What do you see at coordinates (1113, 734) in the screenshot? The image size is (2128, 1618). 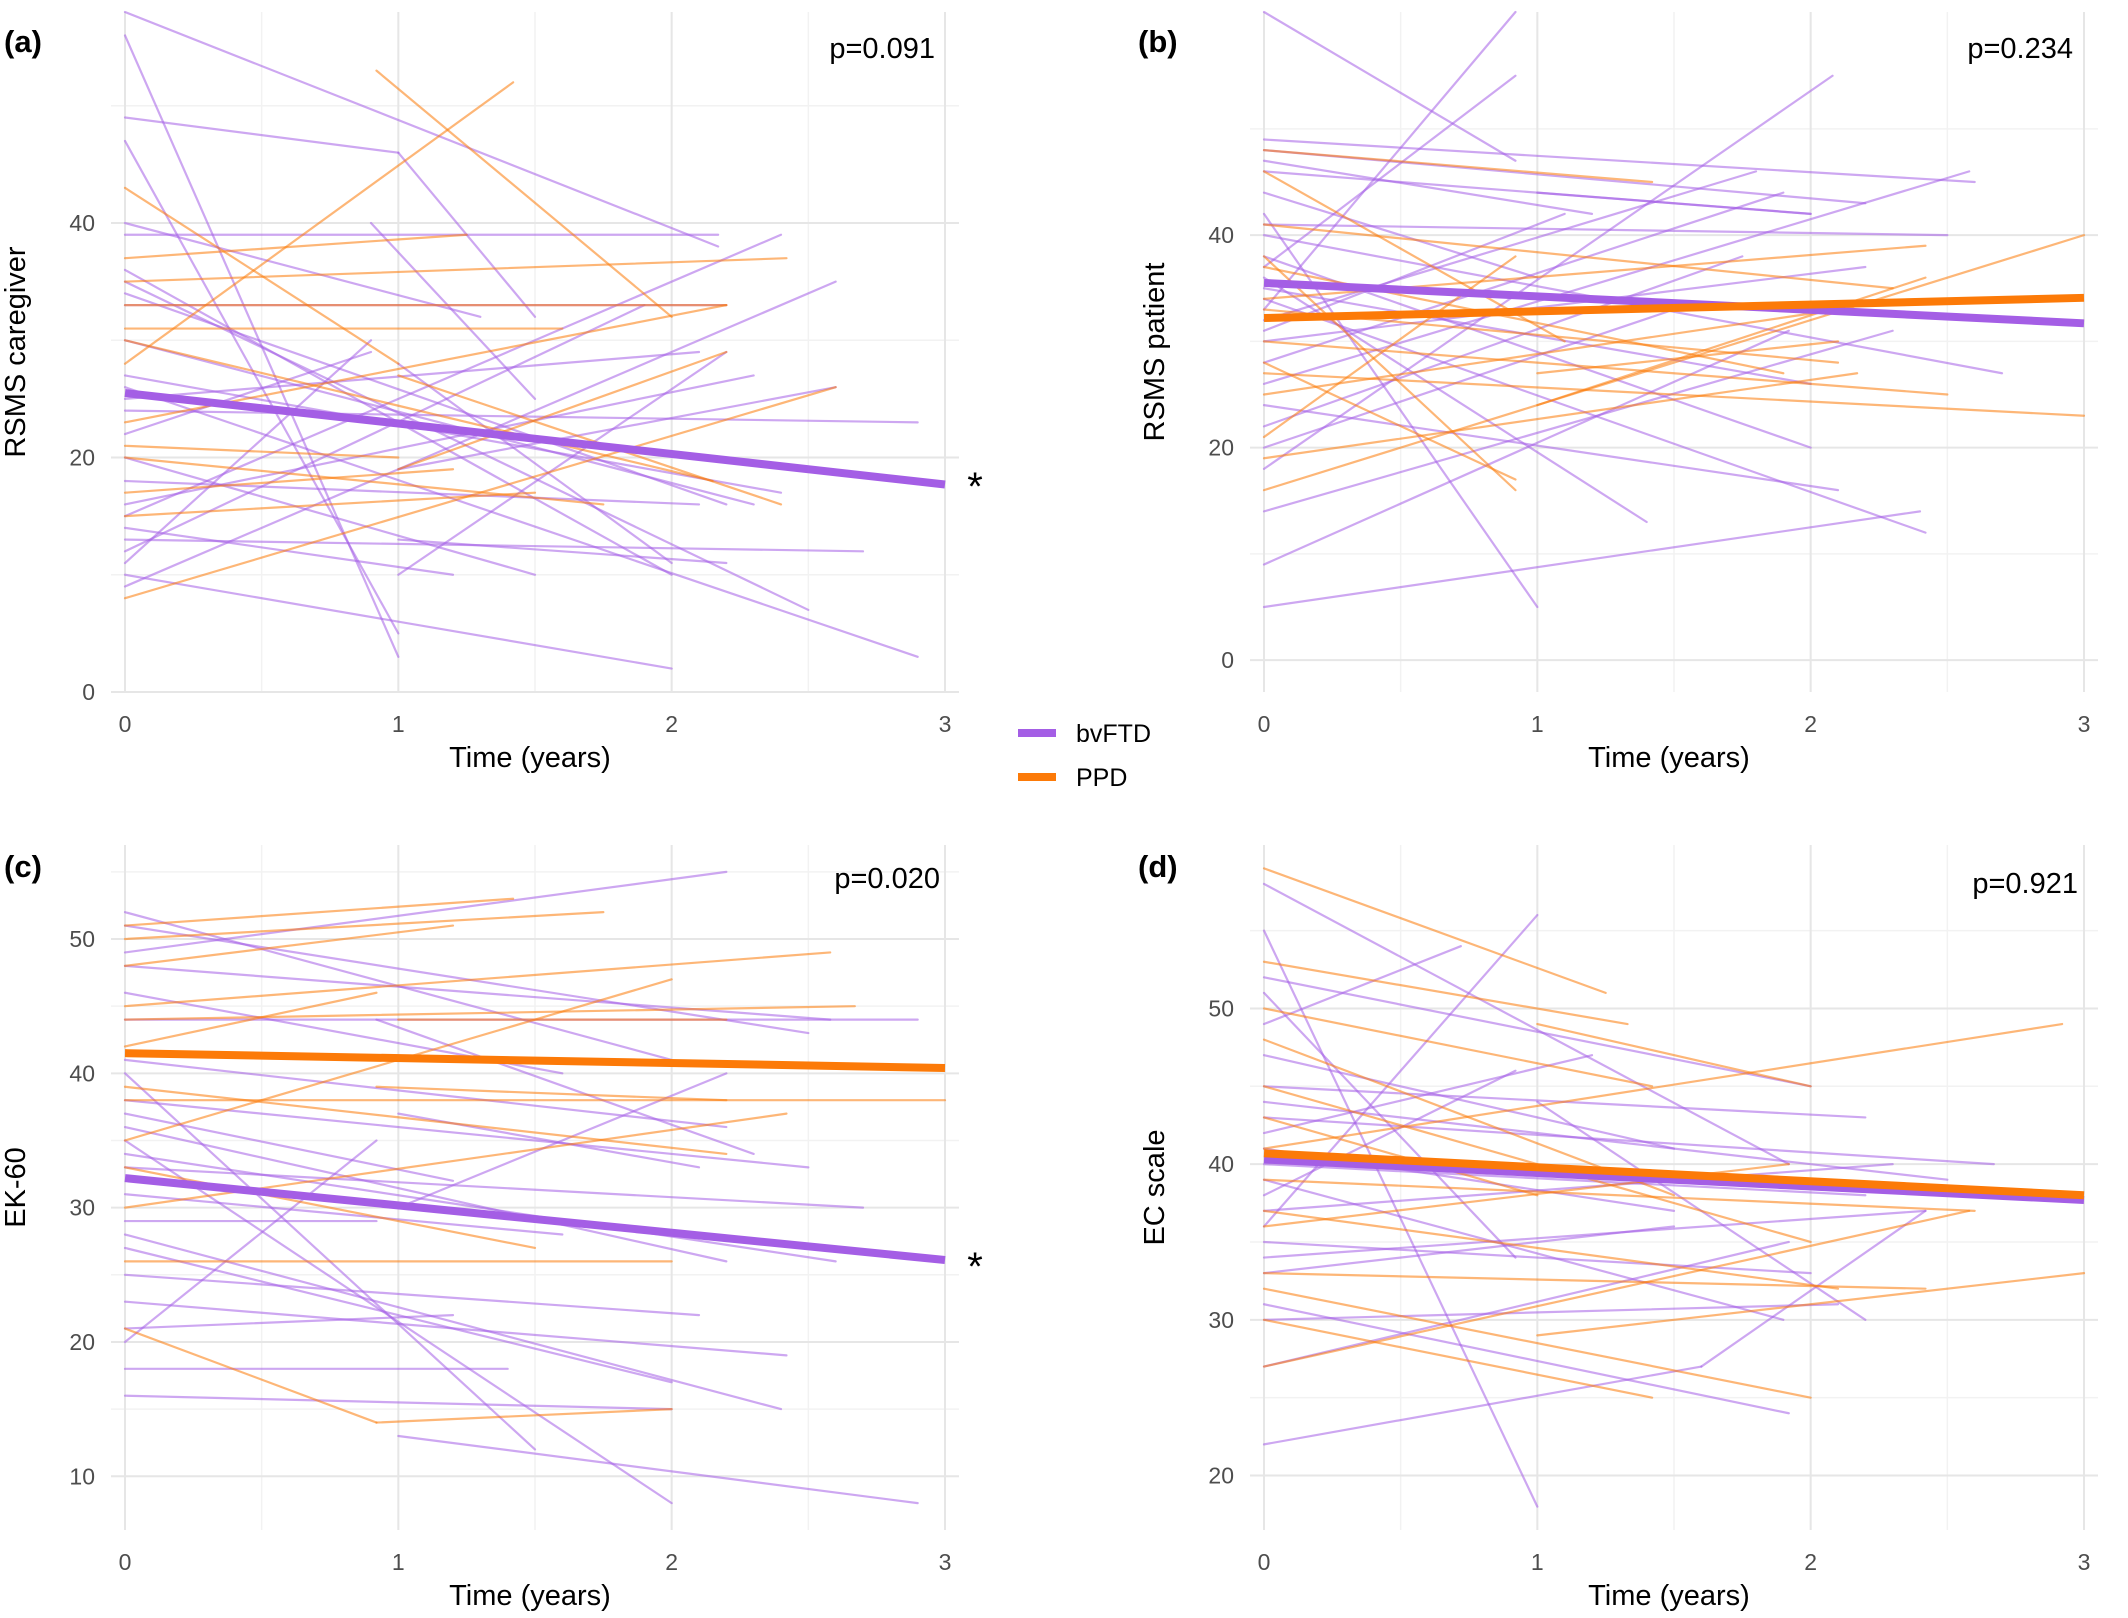 I see `legend-label: bvFTD` at bounding box center [1113, 734].